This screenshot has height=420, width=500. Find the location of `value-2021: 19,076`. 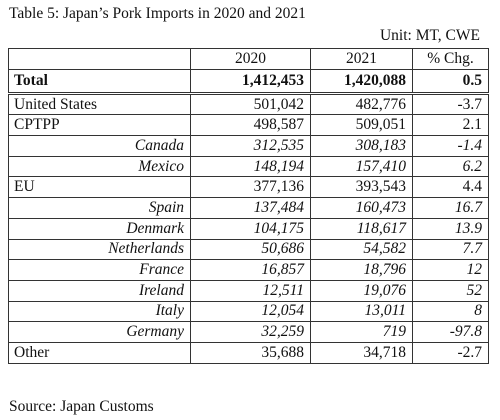

value-2021: 19,076 is located at coordinates (361, 290).